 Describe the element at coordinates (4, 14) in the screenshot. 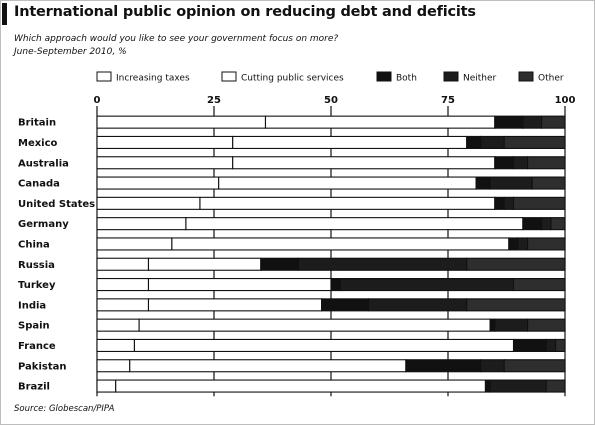

I see `title-accent-bar` at that location.